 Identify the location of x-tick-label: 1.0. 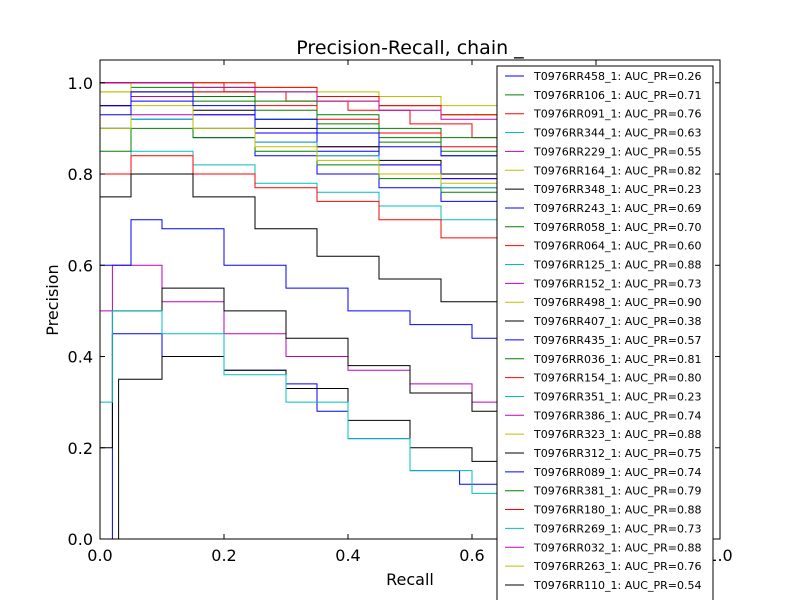
(719, 555).